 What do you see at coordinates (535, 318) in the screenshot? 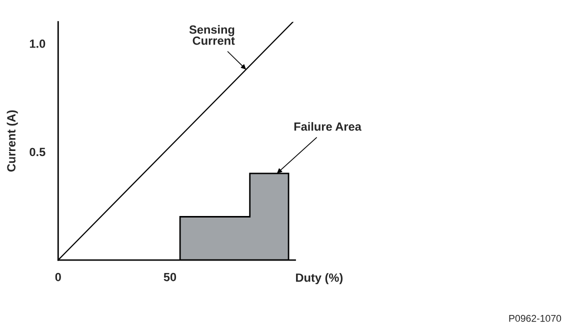
I see `text: P0962-1070` at bounding box center [535, 318].